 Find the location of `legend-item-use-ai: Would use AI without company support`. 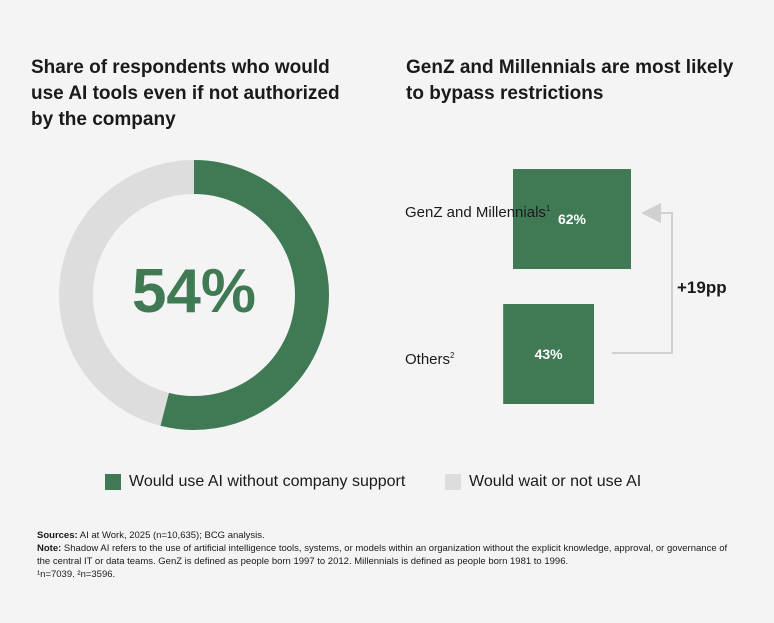

legend-item-use-ai: Would use AI without company support is located at coordinates (255, 482).